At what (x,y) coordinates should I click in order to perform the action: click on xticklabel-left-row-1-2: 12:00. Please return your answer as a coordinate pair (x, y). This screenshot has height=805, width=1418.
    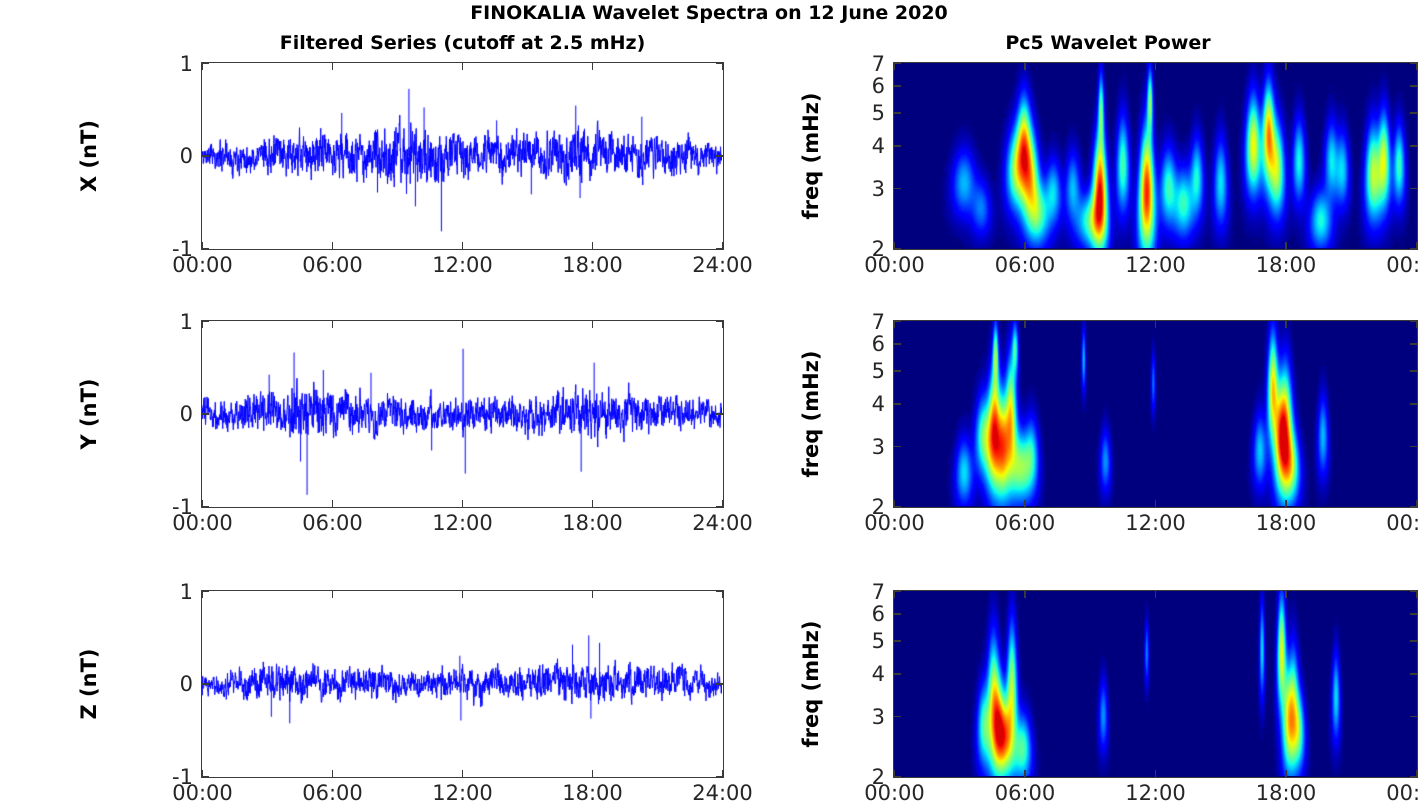
    Looking at the image, I should click on (462, 265).